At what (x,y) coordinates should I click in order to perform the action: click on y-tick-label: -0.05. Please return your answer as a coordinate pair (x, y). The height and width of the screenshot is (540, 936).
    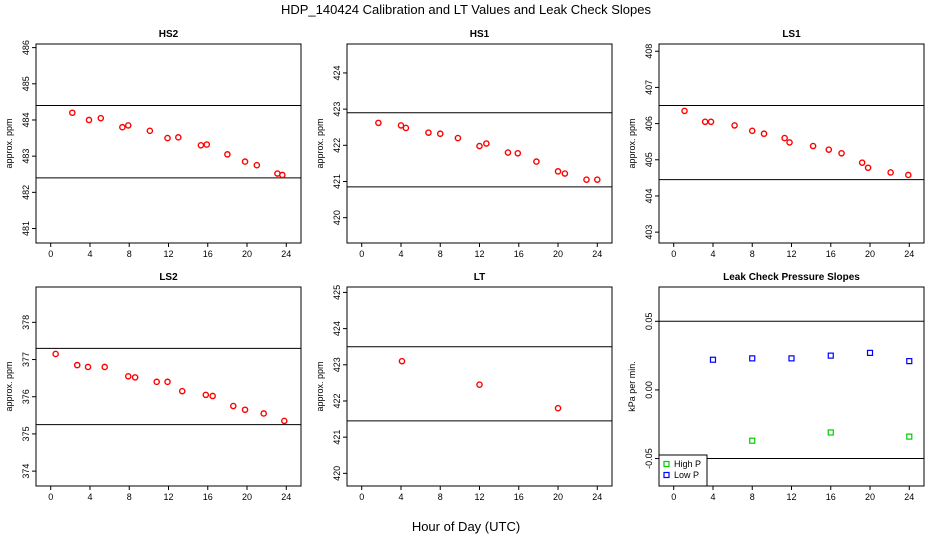
    Looking at the image, I should click on (649, 458).